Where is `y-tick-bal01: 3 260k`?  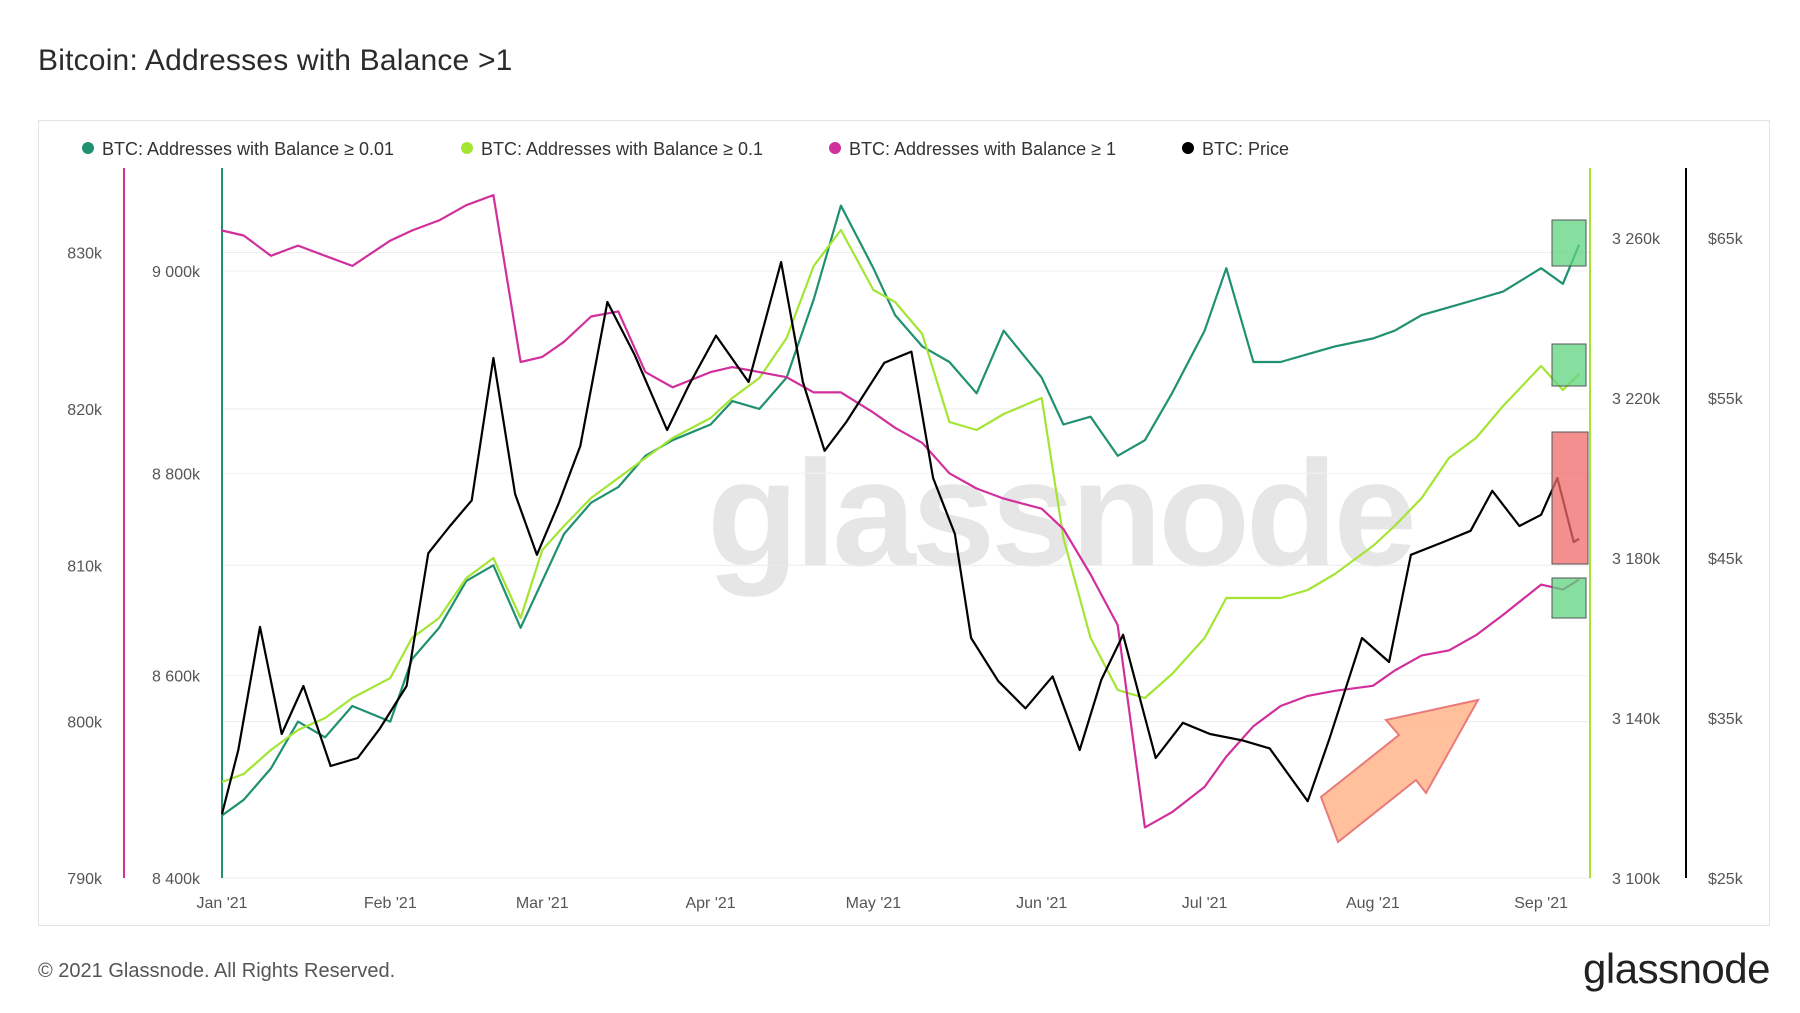 y-tick-bal01: 3 260k is located at coordinates (1636, 239).